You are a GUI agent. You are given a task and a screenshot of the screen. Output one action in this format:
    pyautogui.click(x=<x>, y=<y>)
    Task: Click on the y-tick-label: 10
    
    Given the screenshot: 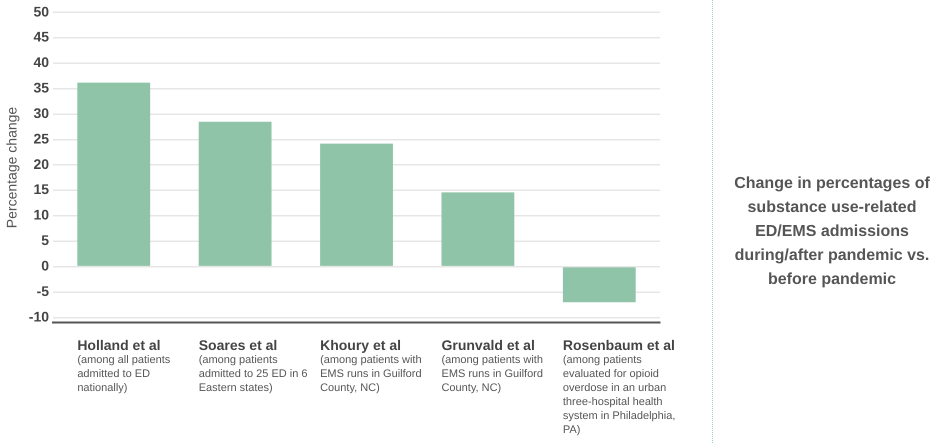 What is the action you would take?
    pyautogui.click(x=41, y=214)
    